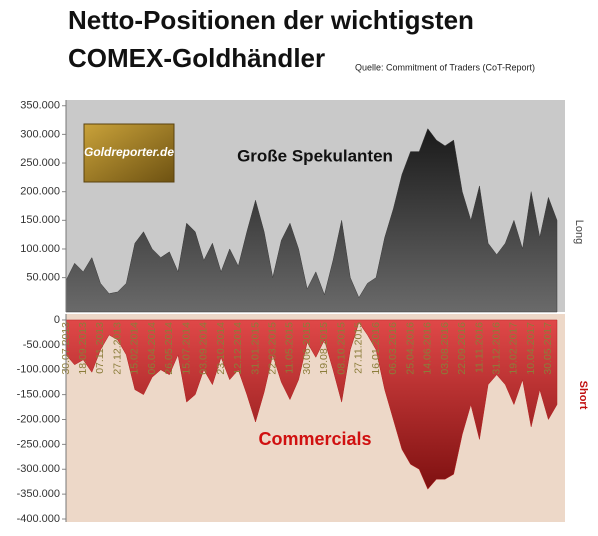  Describe the element at coordinates (38, 469) in the screenshot. I see `y-tick-label: -300.000` at that location.